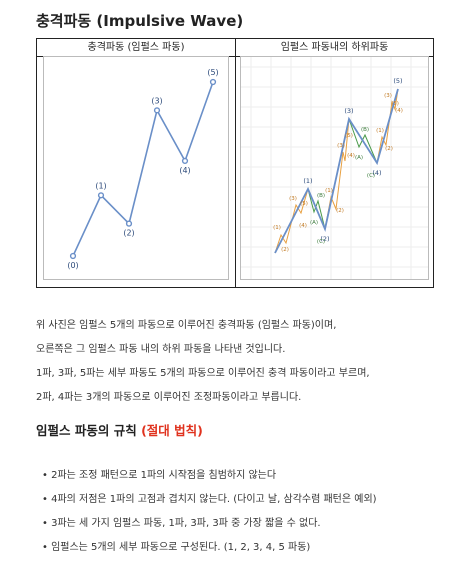 This screenshot has width=474, height=561. What do you see at coordinates (128, 233) in the screenshot?
I see `wave-point-label: (2)` at bounding box center [128, 233].